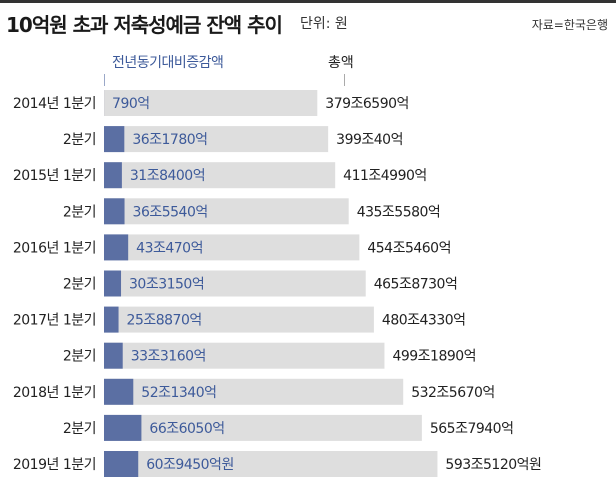 The width and height of the screenshot is (616, 481). I want to click on total-value-label: 565조7940억, so click(472, 429).